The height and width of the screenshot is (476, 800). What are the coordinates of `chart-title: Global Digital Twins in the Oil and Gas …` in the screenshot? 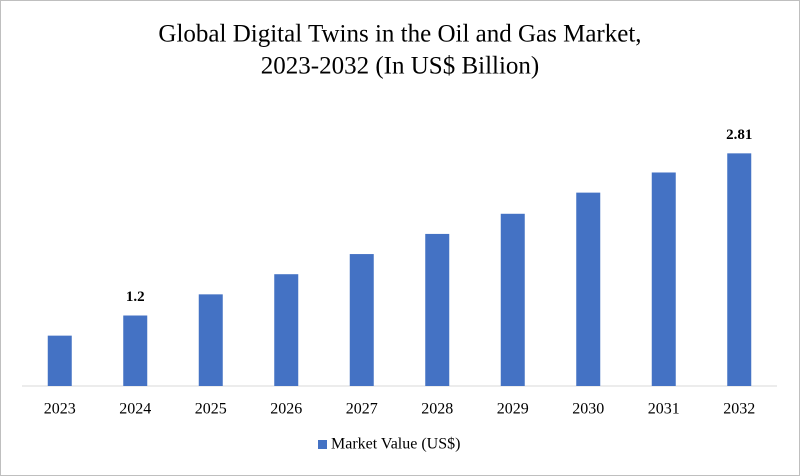 It's located at (399, 34).